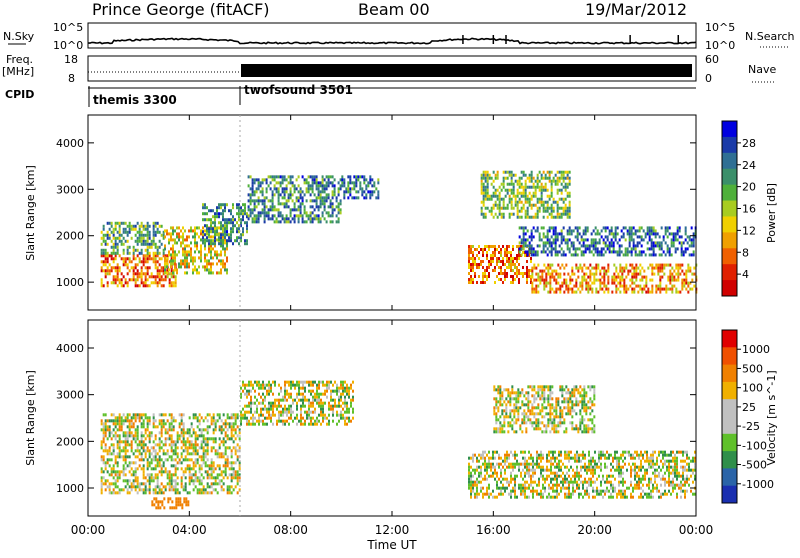  I want to click on nsky-trace, so click(392, 40).